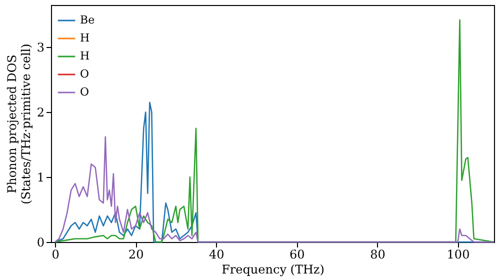  I want to click on x-tick-label: 20, so click(136, 255).